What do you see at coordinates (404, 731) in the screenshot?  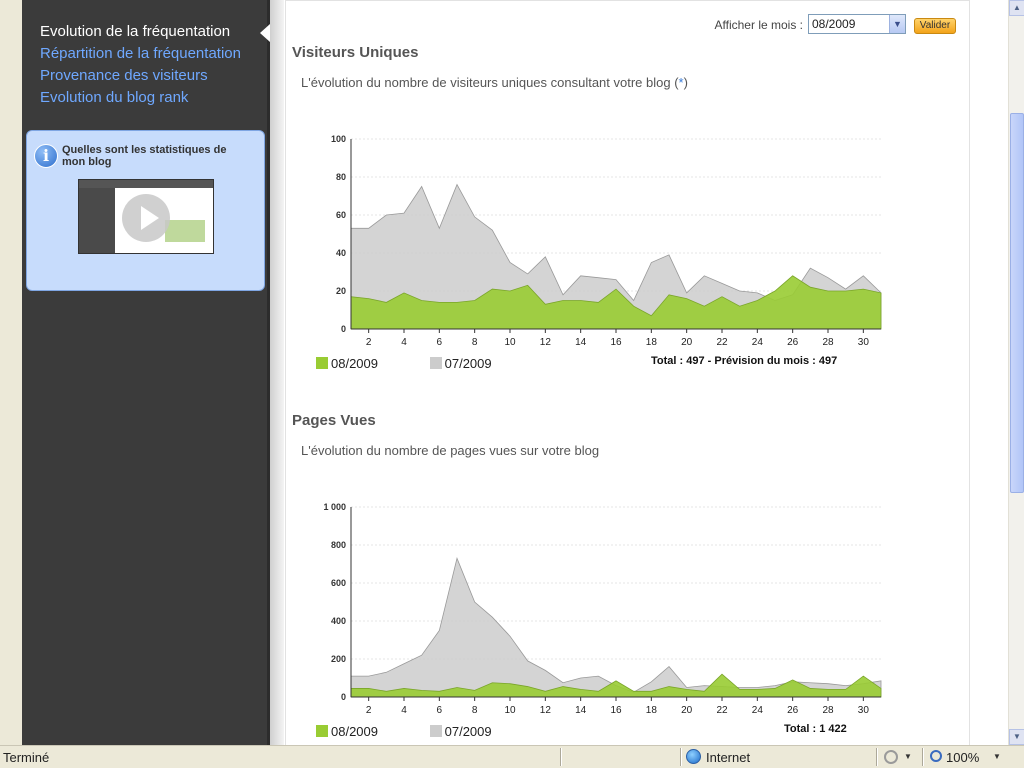 I see `legend-pageviews: 08/2009 07/2009` at bounding box center [404, 731].